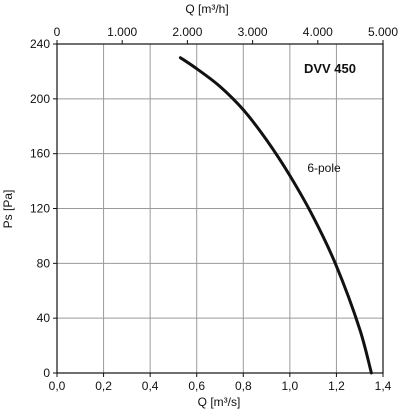 The height and width of the screenshot is (412, 400). I want to click on x2-tick-label: 4.000, so click(318, 32).